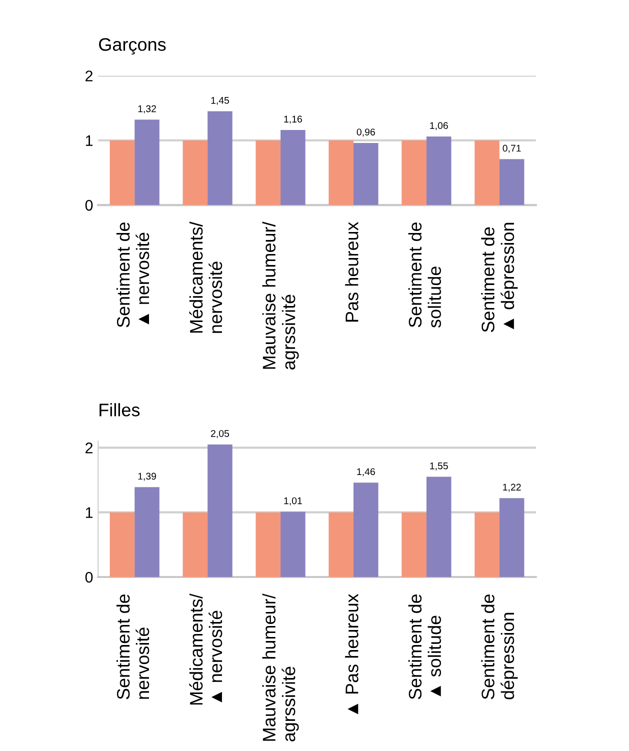  I want to click on x-tick-label: Sentiment de ▲ dépression, so click(499, 277).